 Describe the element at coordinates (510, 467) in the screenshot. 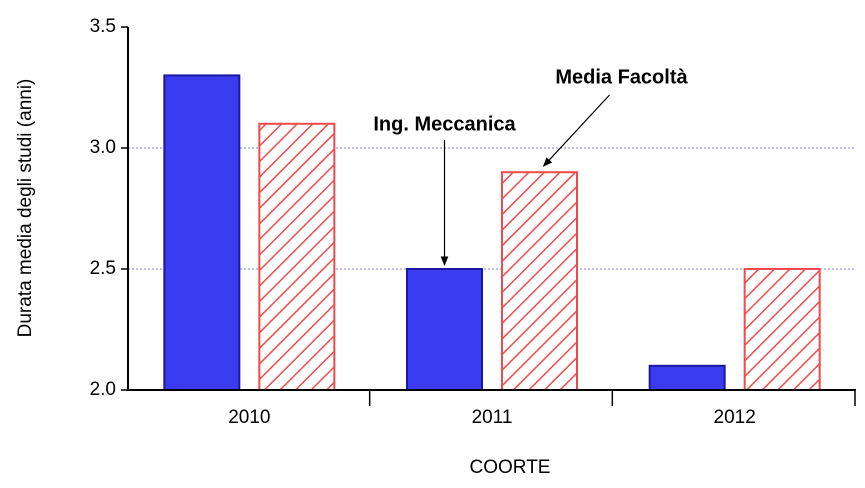

I see `x-axis-label: COORTE` at that location.